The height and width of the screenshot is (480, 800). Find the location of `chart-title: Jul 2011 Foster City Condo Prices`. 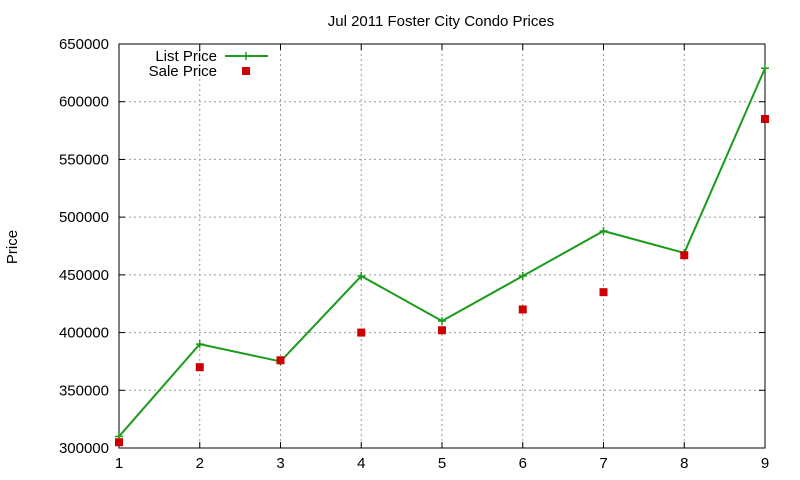

chart-title: Jul 2011 Foster City Condo Prices is located at coordinates (441, 21).